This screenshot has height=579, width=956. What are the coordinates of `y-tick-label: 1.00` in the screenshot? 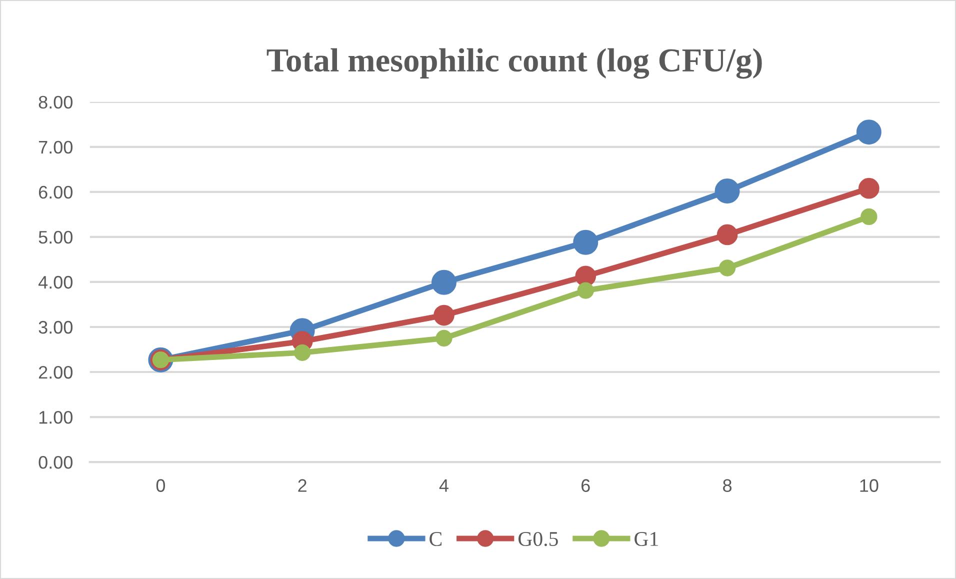 It's located at (55, 417).